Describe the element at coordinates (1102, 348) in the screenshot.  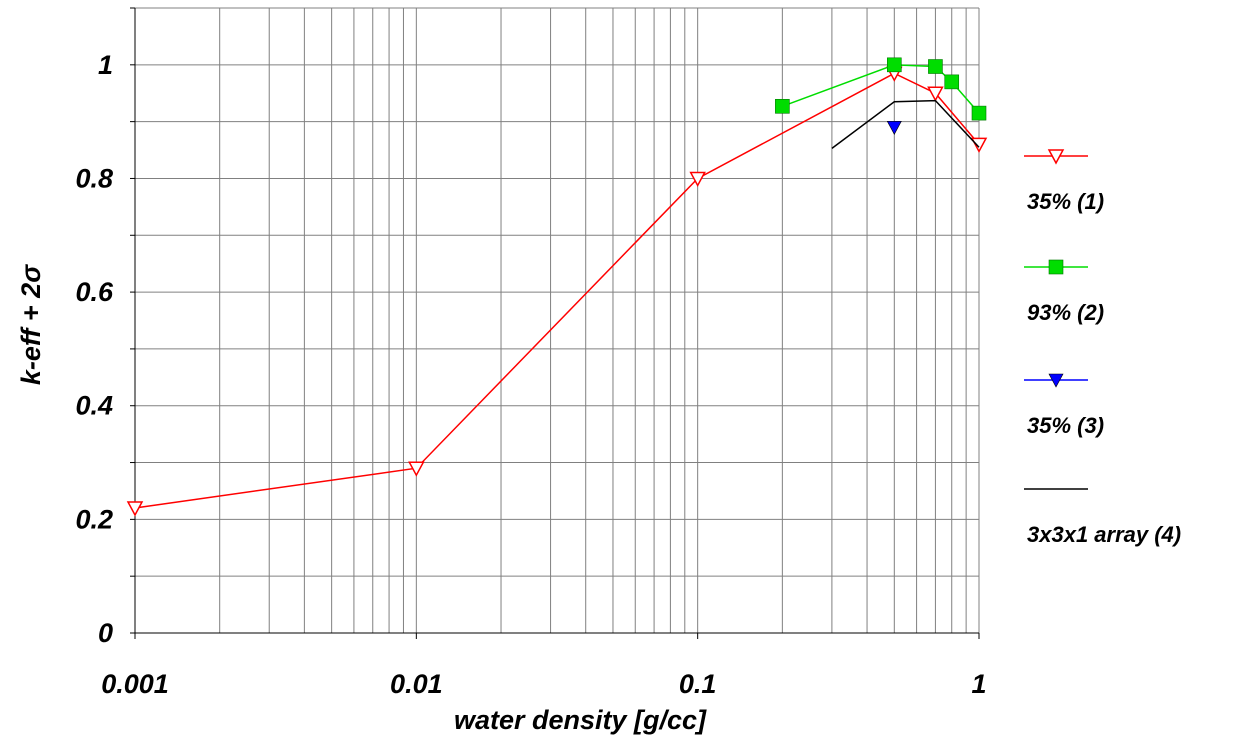
I see `legend: 35% (1) 93% (2) 35% (3) 3x3x1 array (4)` at that location.